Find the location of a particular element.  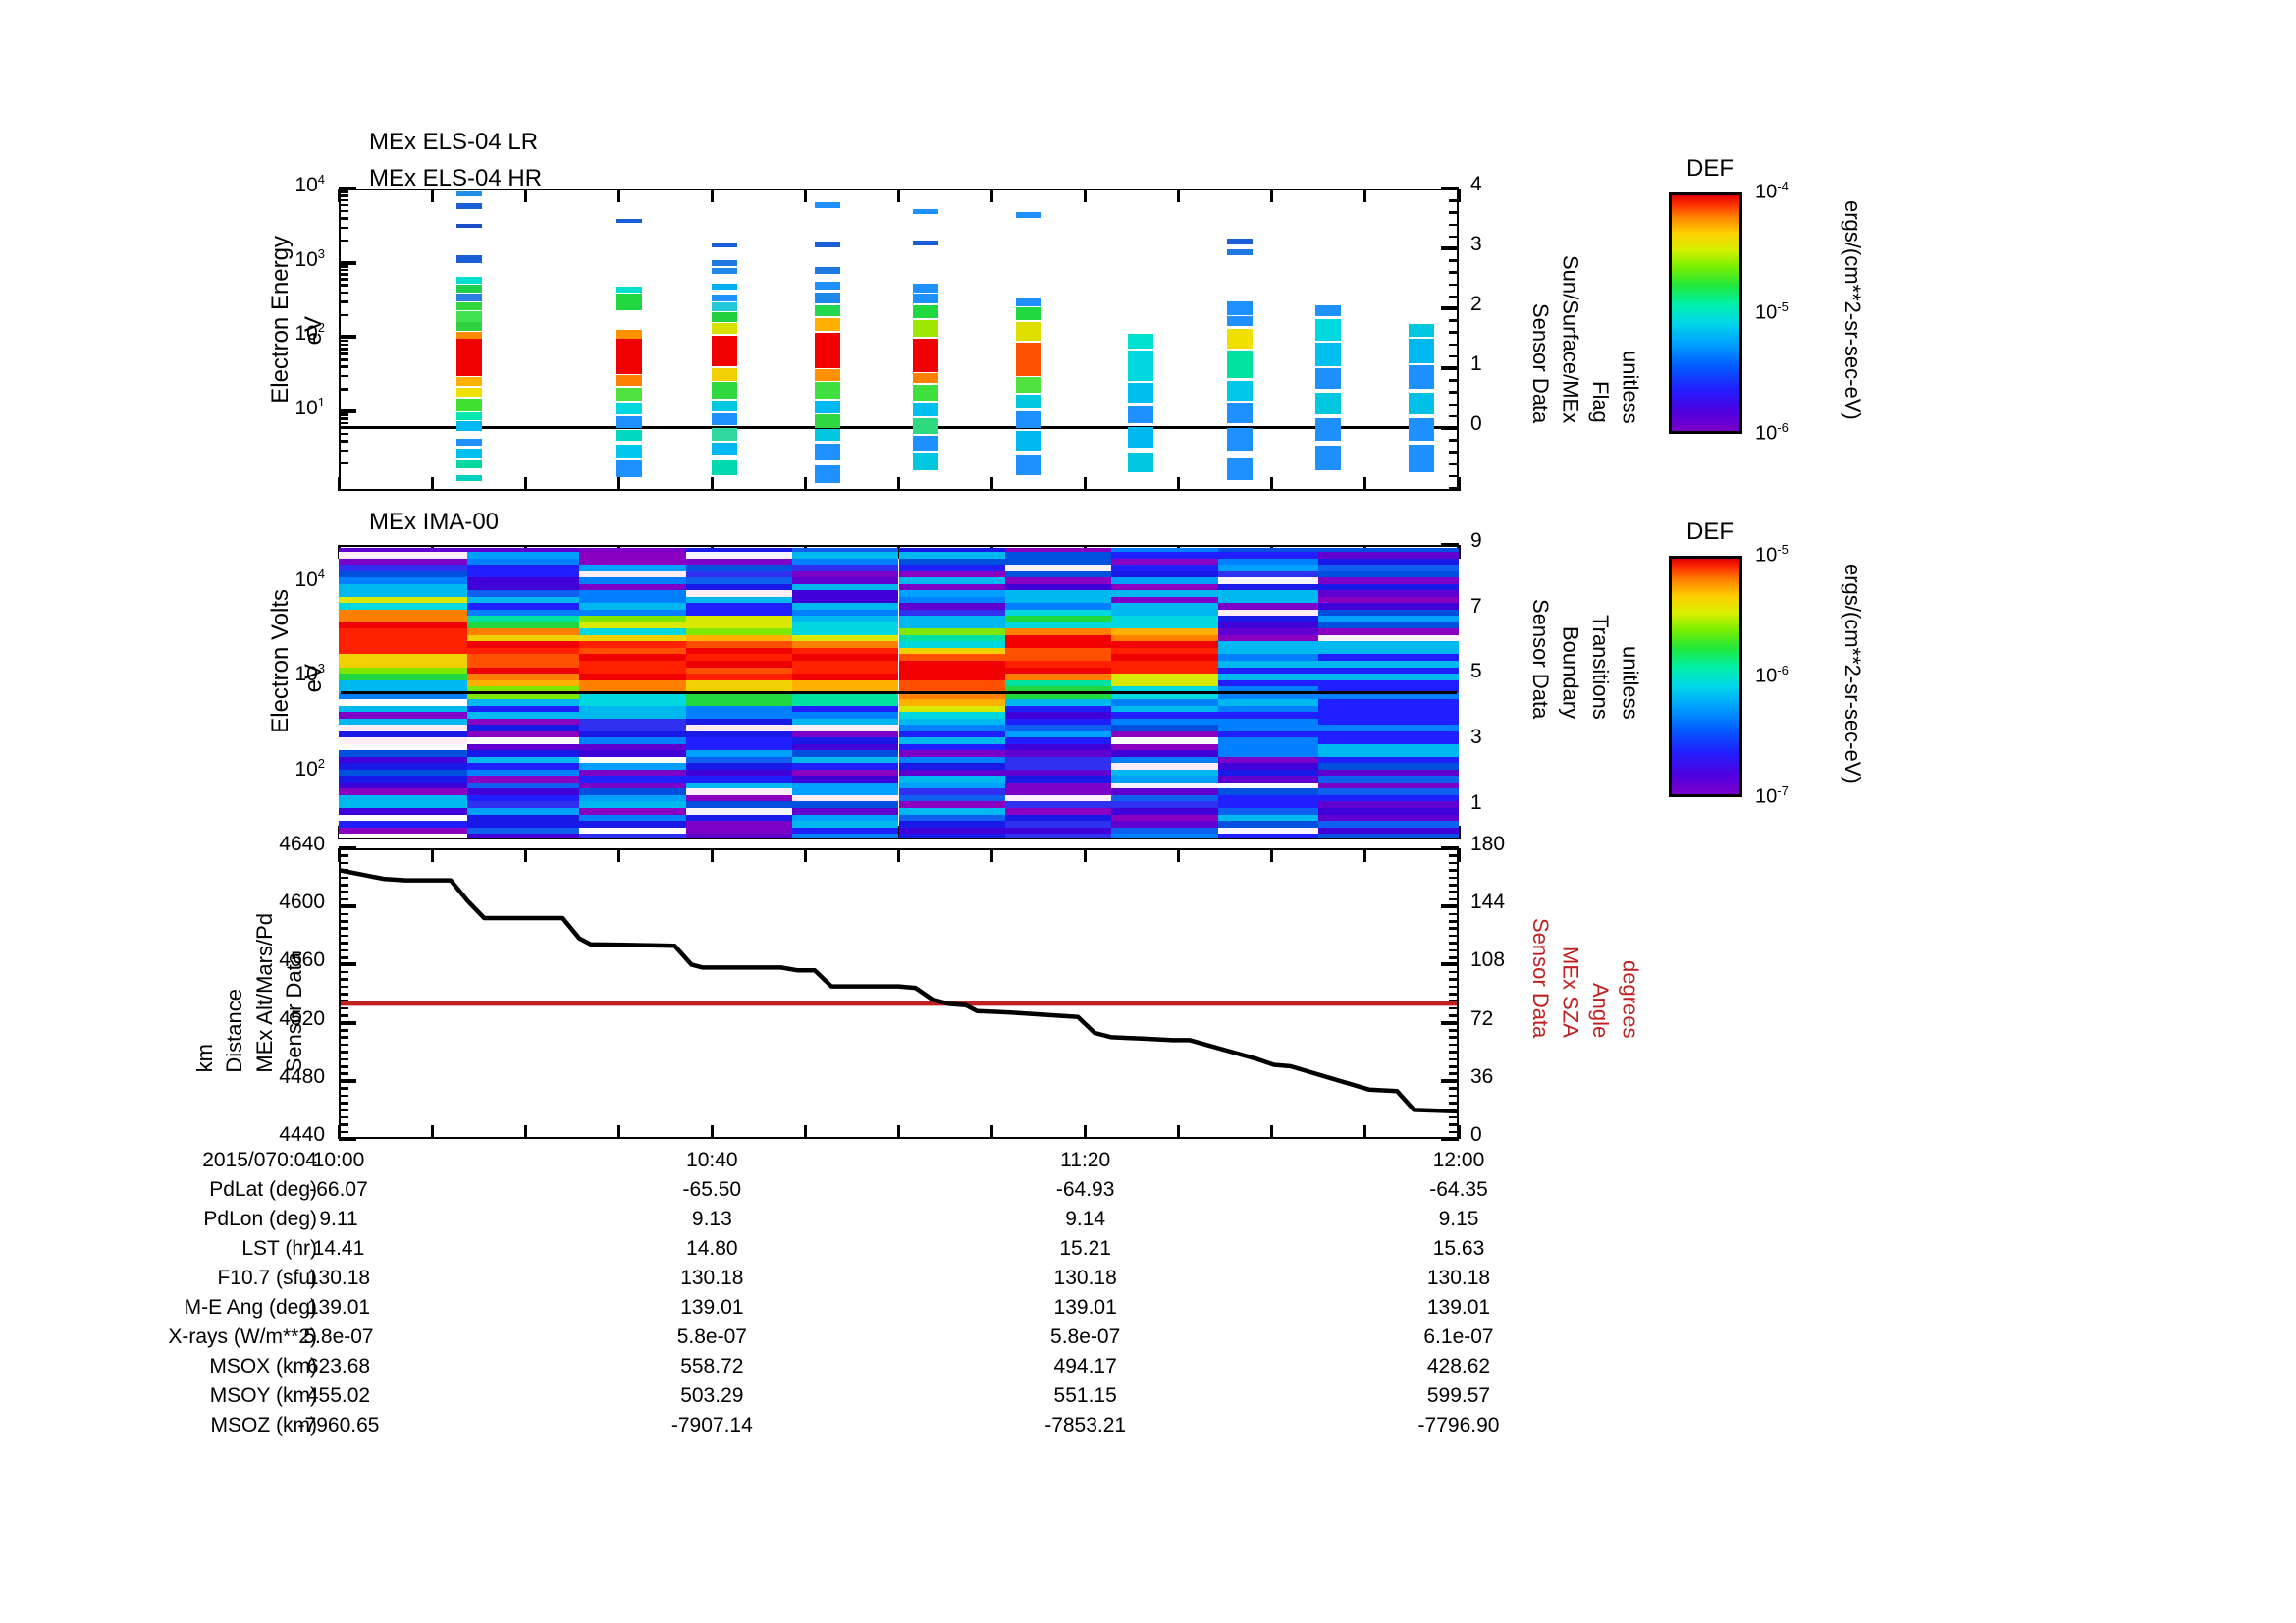

table-cell: -65.50 is located at coordinates (712, 1189).